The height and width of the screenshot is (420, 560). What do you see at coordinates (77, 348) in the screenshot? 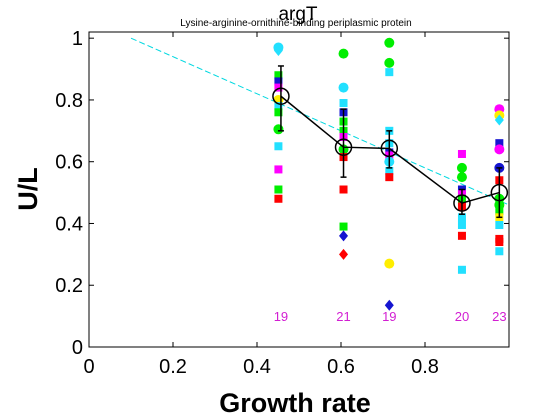
I see `y-tick-label: 0` at bounding box center [77, 348].